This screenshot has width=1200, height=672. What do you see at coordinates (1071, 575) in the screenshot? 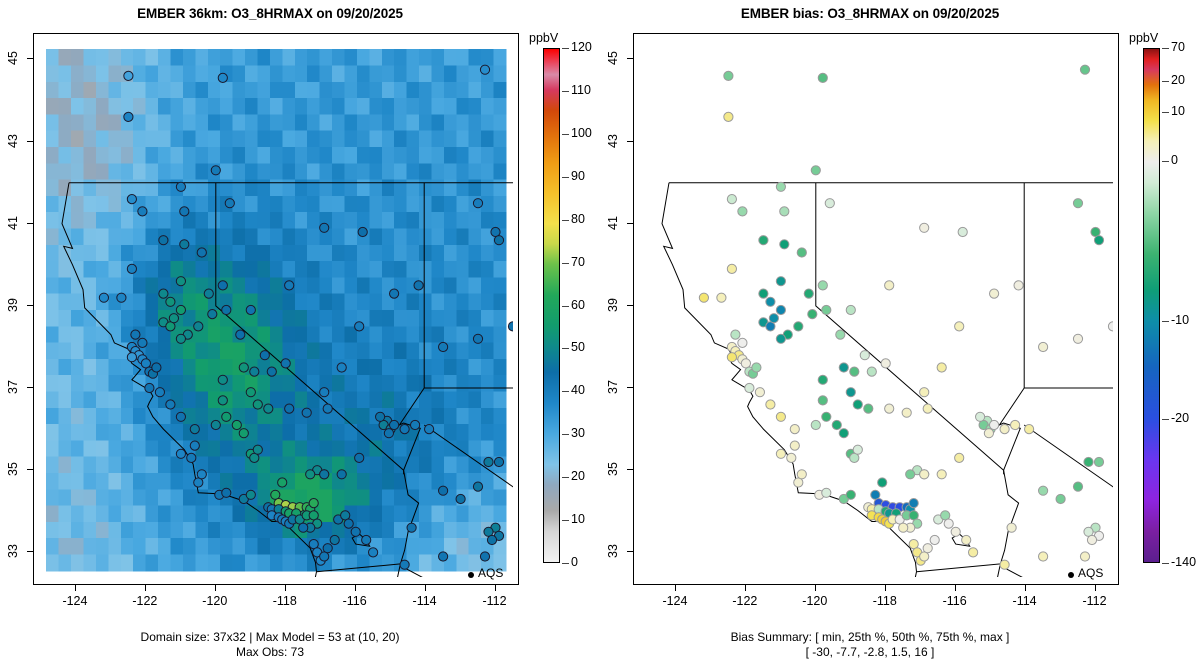
I see `aqs-legend-dot-bias` at bounding box center [1071, 575].